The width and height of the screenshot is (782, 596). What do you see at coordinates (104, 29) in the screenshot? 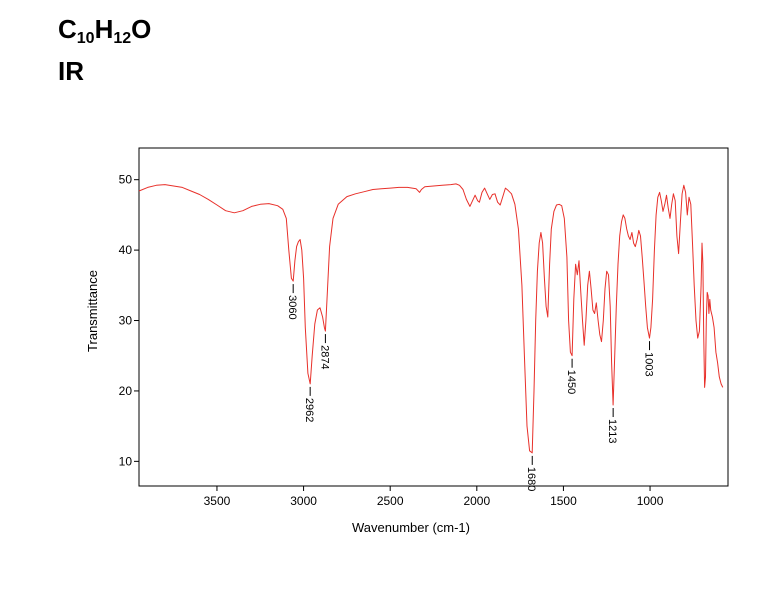
I see `formula-element-h: H` at bounding box center [104, 29].